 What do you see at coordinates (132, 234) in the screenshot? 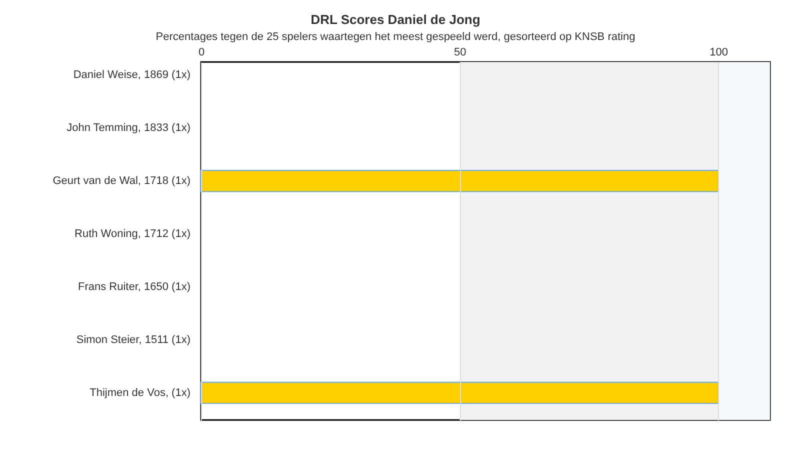
I see `y-tick-label: Ruth Woning, 1712 (1x)` at bounding box center [132, 234].